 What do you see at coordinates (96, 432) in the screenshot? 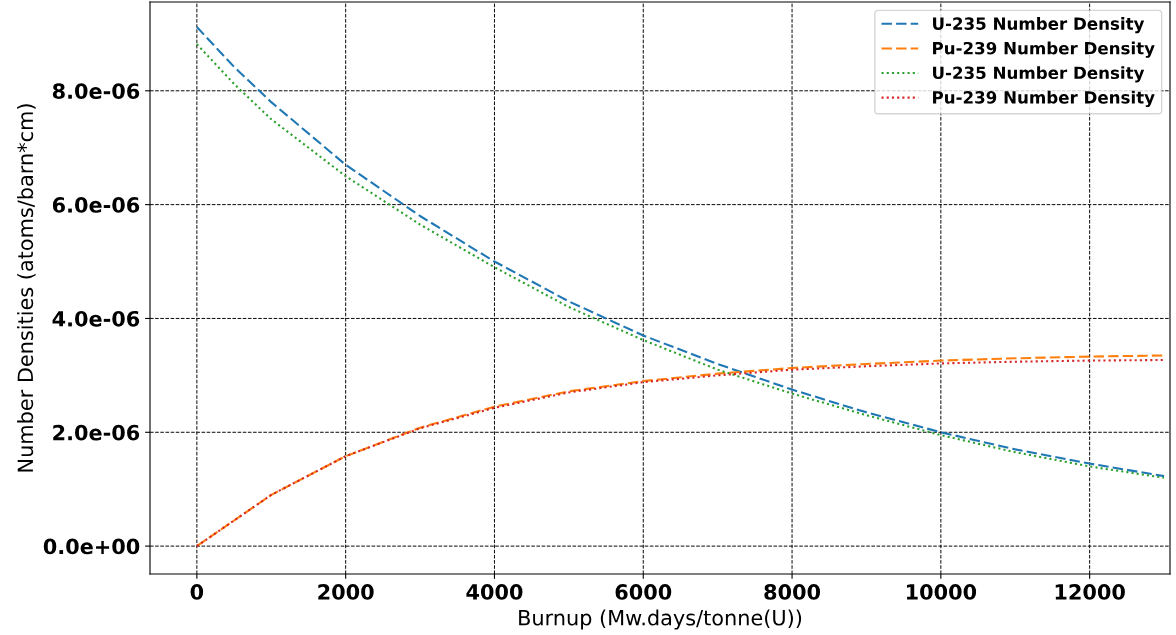
I see `y-tick-label: 2.0e-06` at bounding box center [96, 432].